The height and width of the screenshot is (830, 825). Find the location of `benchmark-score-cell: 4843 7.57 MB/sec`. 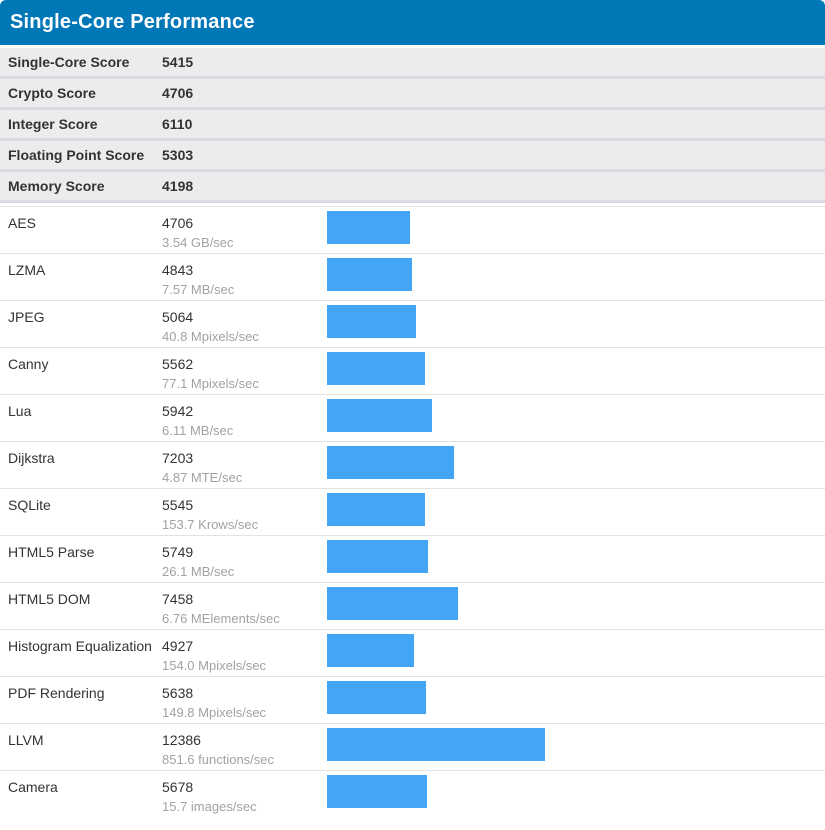

benchmark-score-cell: 4843 7.57 MB/sec is located at coordinates (244, 276).